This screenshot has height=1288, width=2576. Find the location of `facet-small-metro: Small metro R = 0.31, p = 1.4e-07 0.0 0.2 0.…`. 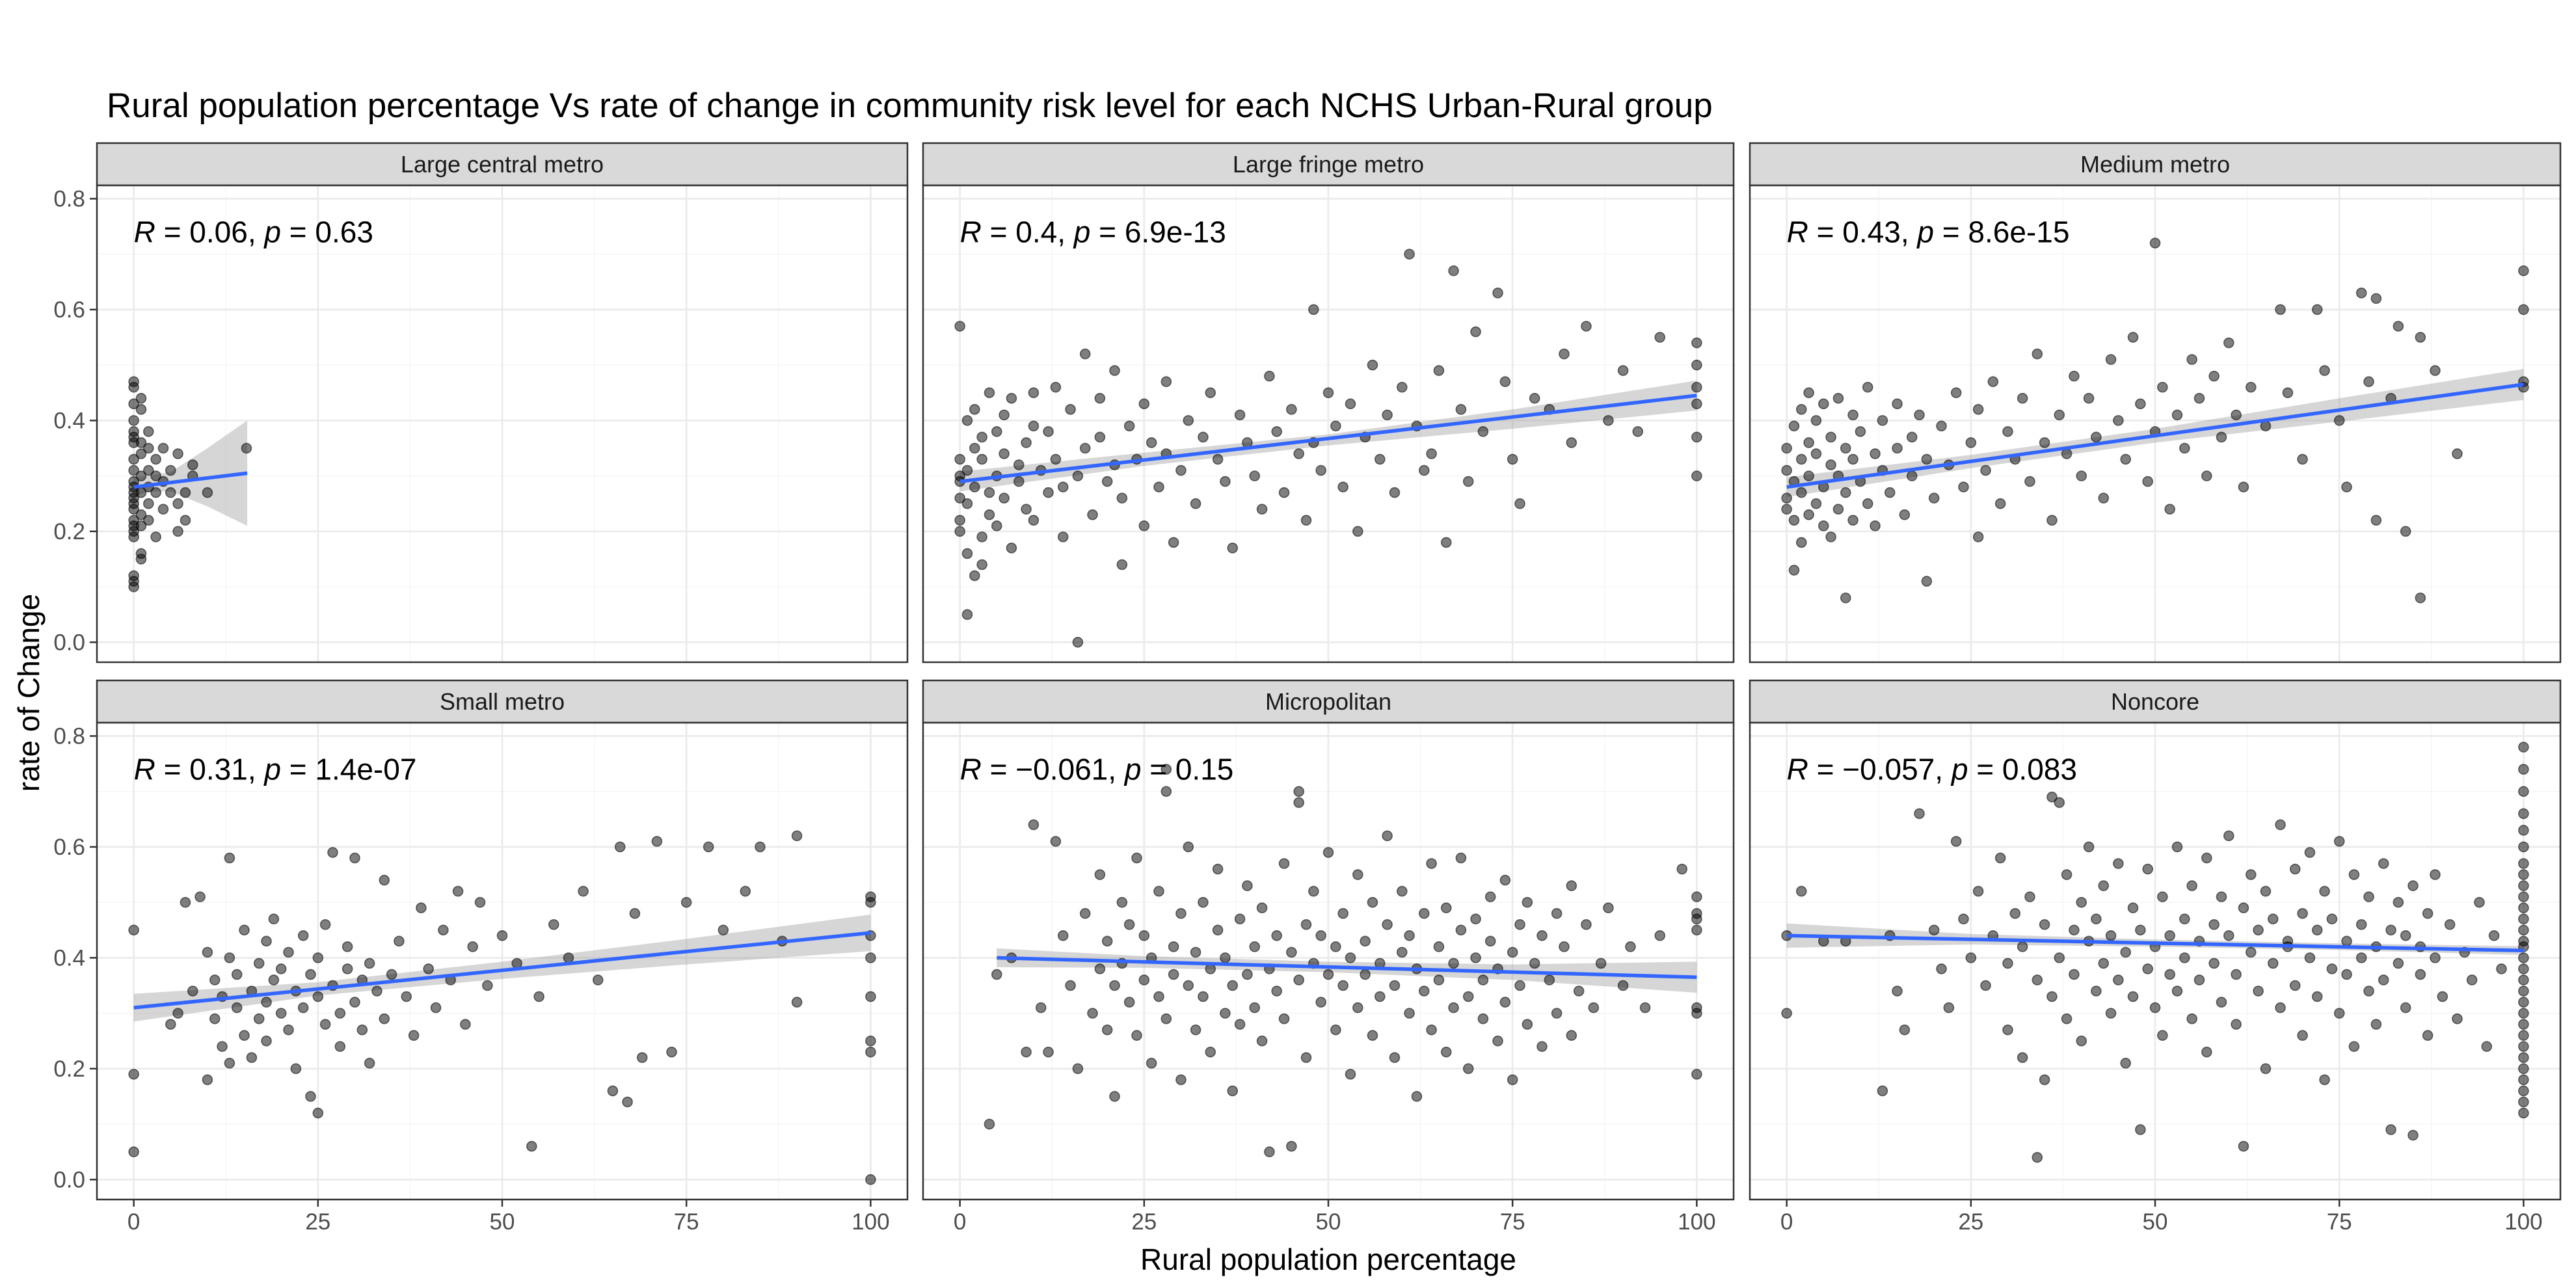

facet-small-metro: Small metro R = 0.31, p = 1.4e-07 0.0 0.2 0.… is located at coordinates (481, 957).